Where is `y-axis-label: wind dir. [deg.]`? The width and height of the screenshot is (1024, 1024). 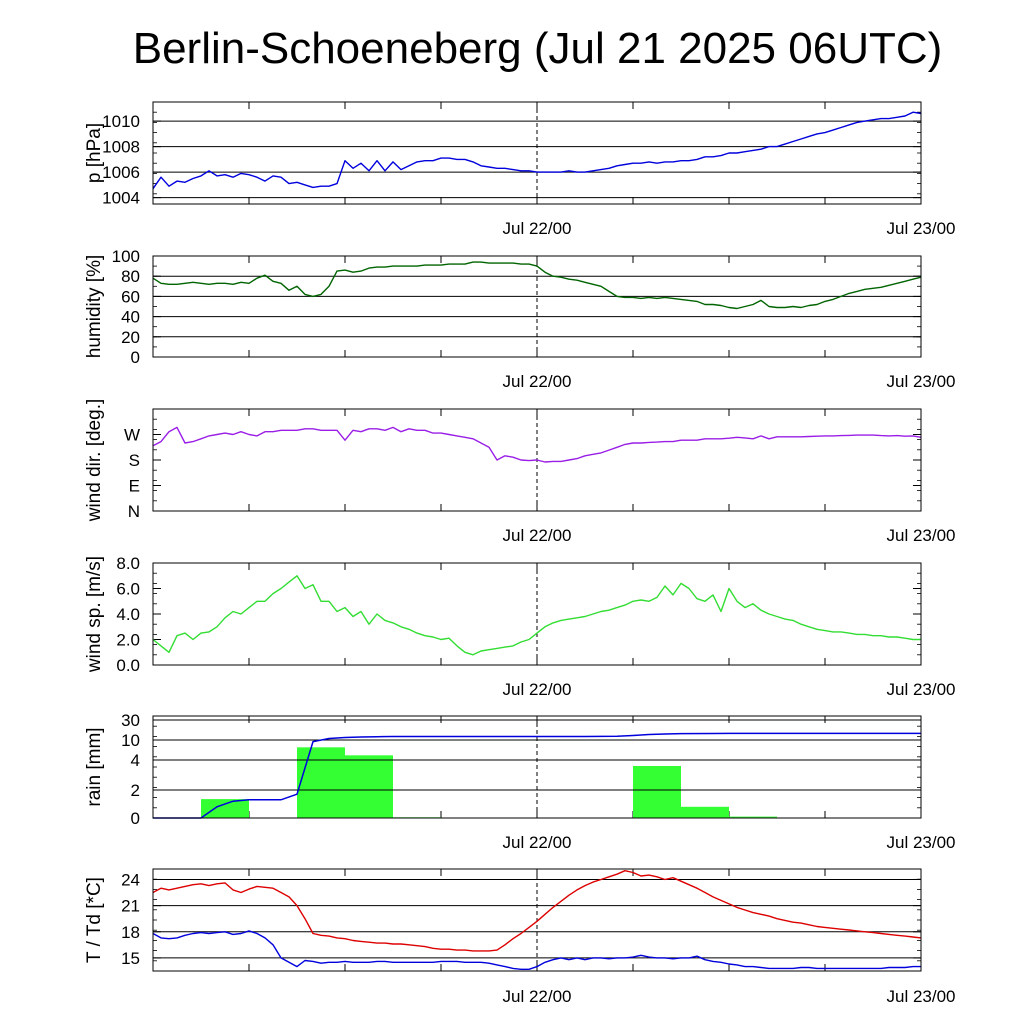 y-axis-label: wind dir. [deg.] is located at coordinates (94, 461).